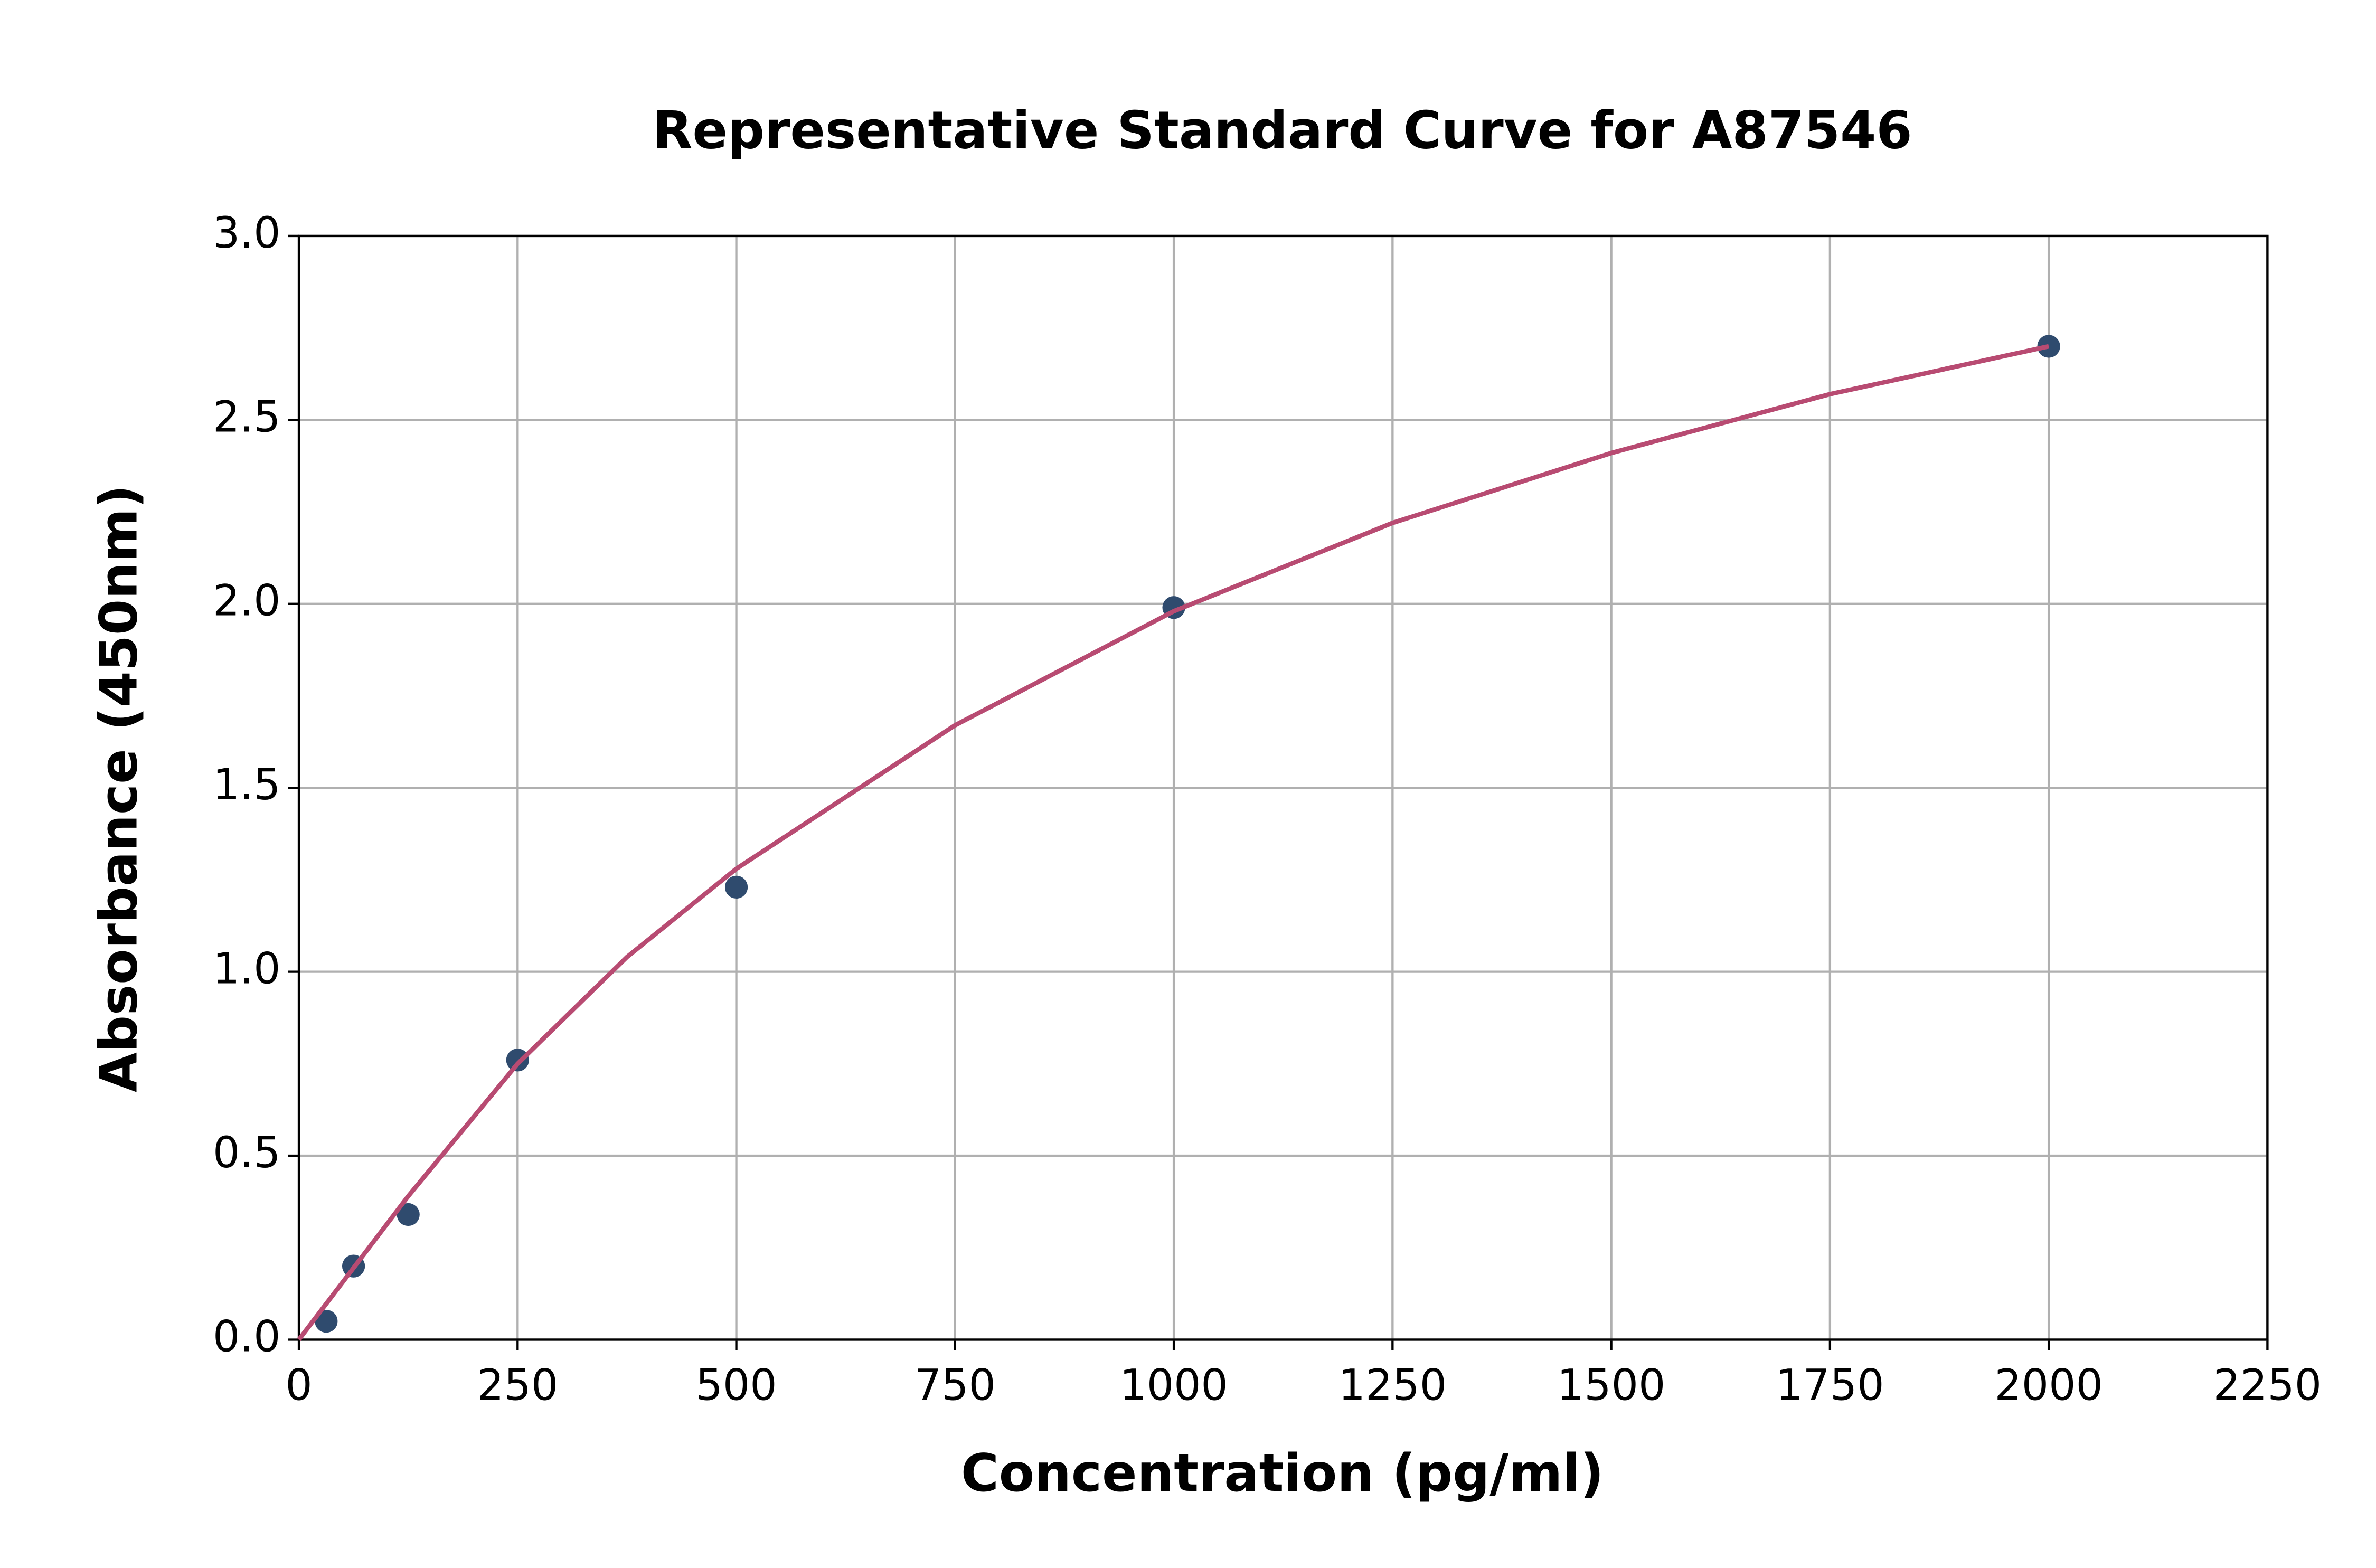 The image size is (2376, 1568). What do you see at coordinates (1392, 1386) in the screenshot?
I see `x-tick-label: 1250` at bounding box center [1392, 1386].